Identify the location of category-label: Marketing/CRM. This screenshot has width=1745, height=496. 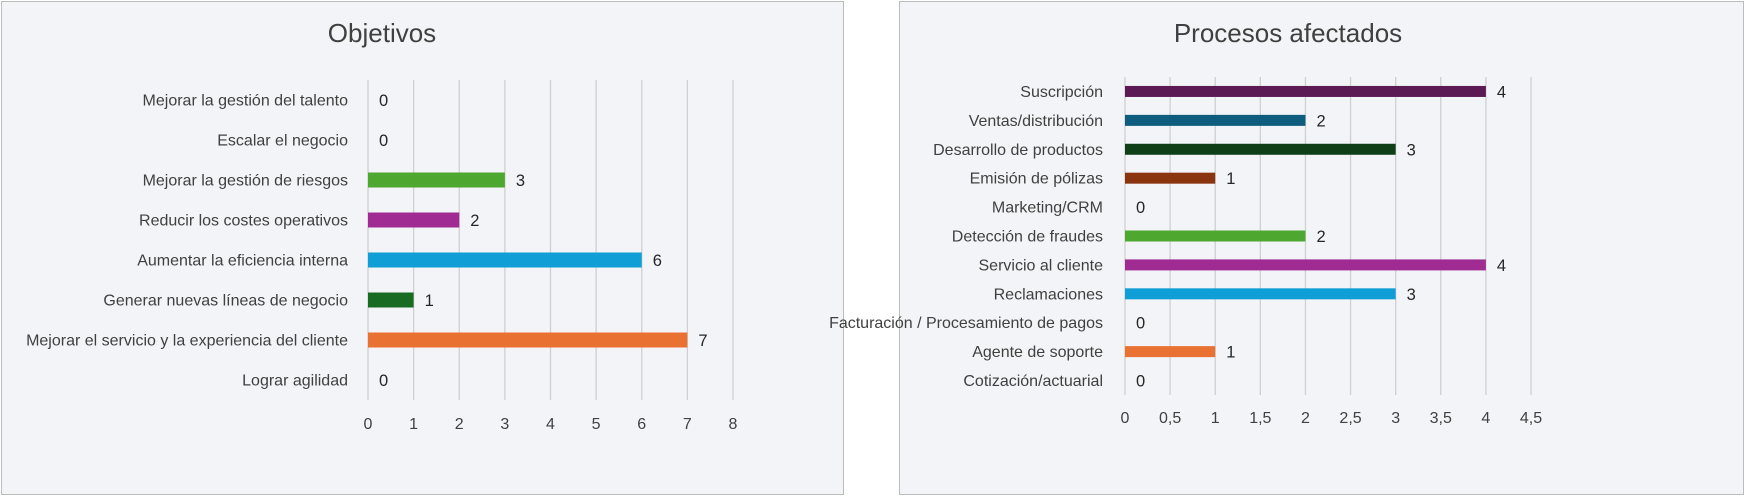
(1047, 208).